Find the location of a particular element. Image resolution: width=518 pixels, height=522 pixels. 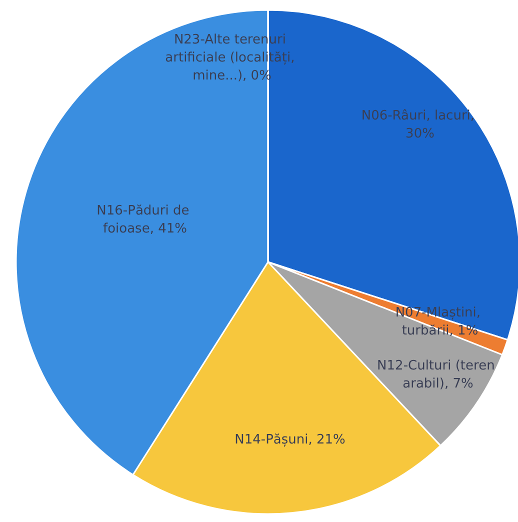

slice-label: N12-Culturi (teren arabil), 7% is located at coordinates (438, 375).